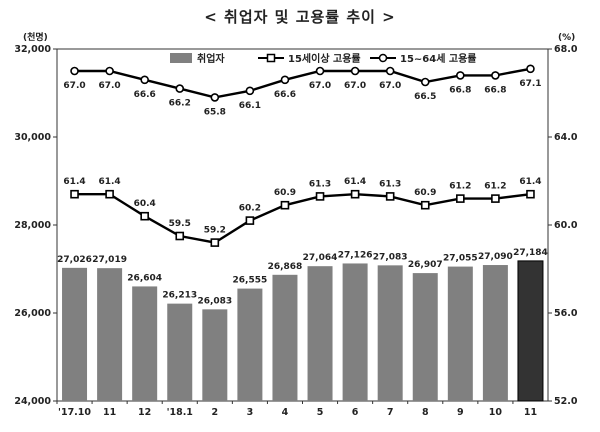 This screenshot has height=432, width=600. I want to click on point-value-label: 59.5, so click(180, 224).